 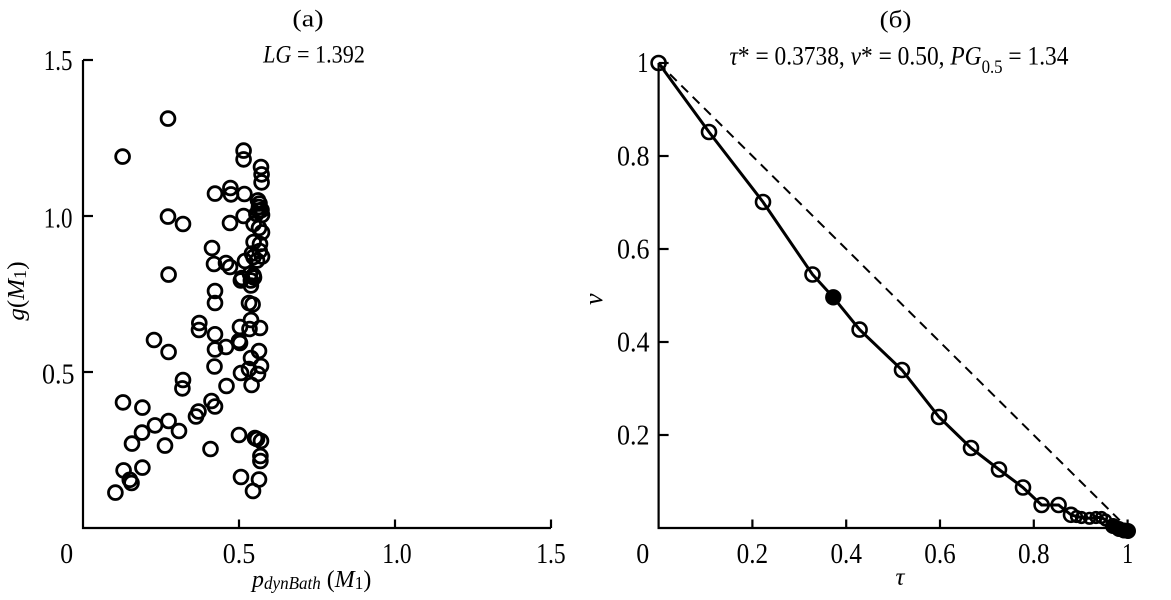 What do you see at coordinates (16, 290) in the screenshot?
I see `svg-text: g(M1)` at bounding box center [16, 290].